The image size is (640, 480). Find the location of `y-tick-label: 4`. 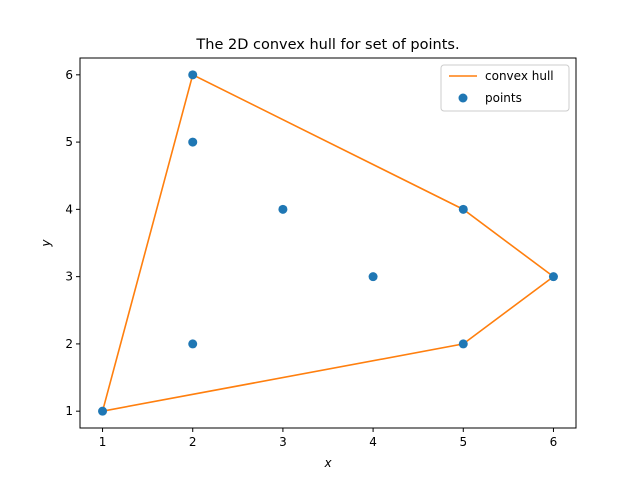

y-tick-label: 4 is located at coordinates (69, 209).